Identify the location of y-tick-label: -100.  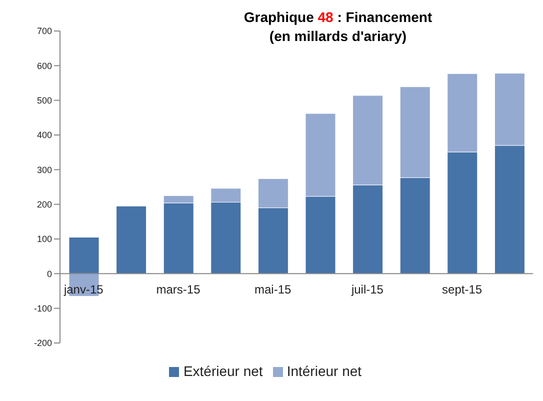
(43, 309).